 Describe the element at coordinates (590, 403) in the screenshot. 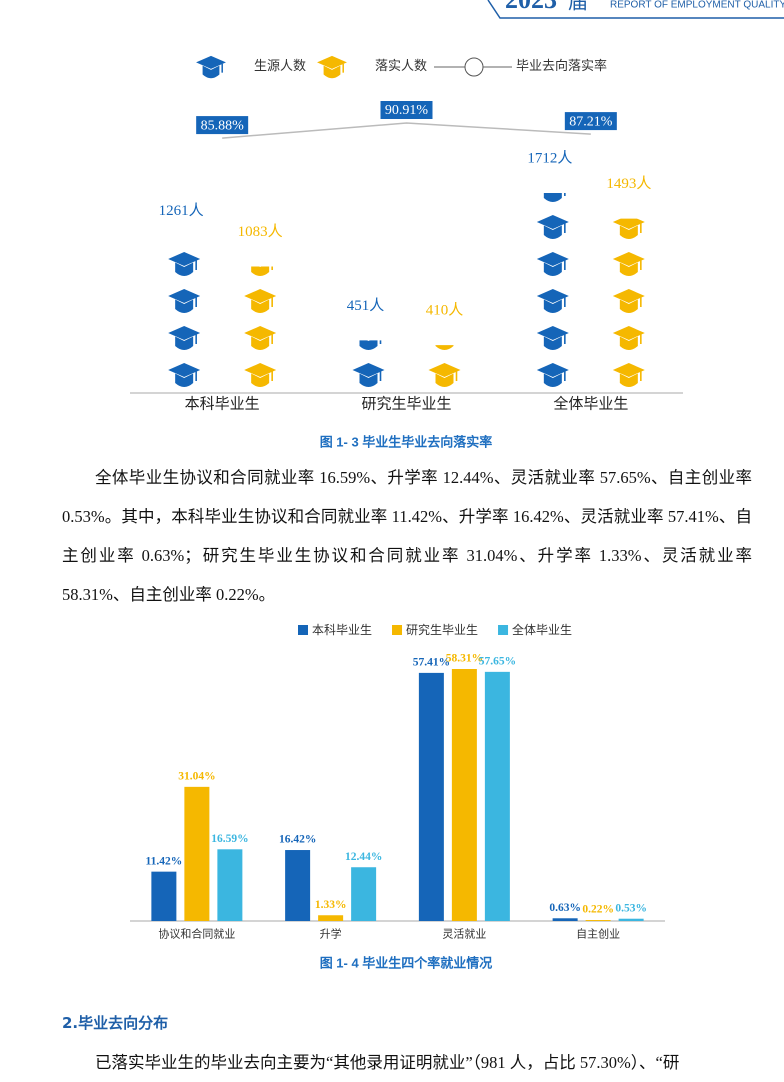

I see `x-tick-label: 全体毕业生` at that location.